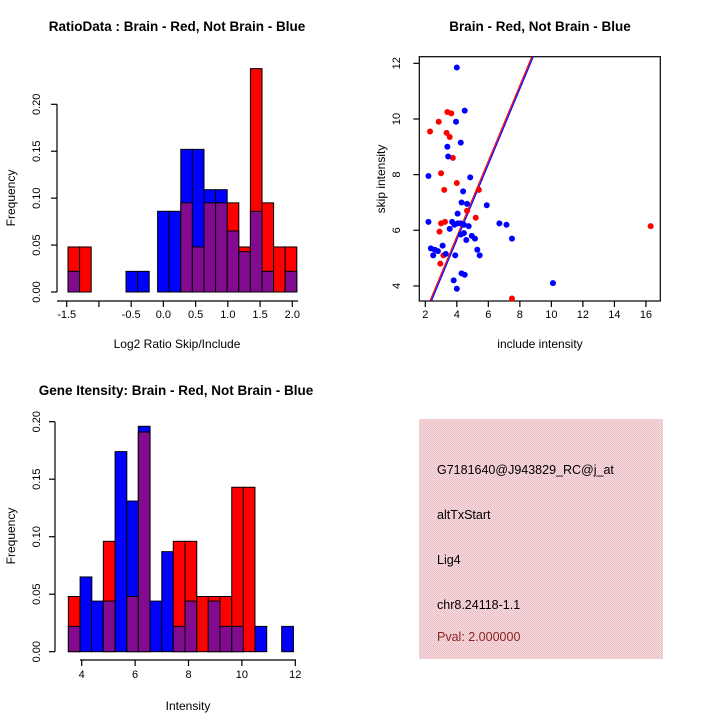  Describe the element at coordinates (11, 536) in the screenshot. I see `y-axis-label: Frequency` at that location.